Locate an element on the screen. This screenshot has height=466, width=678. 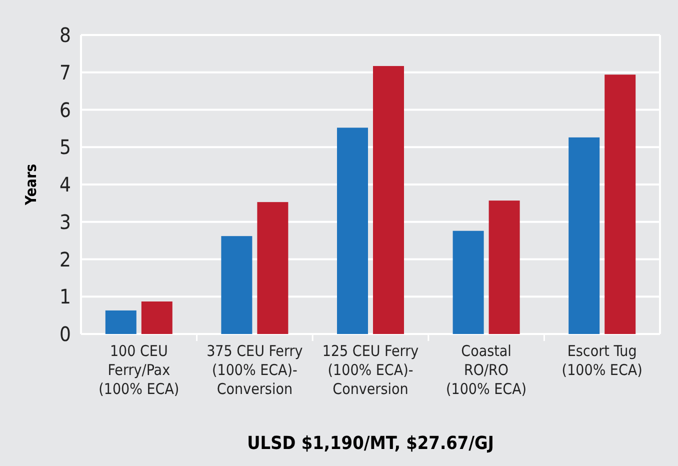
y-tick-label: 8 is located at coordinates (65, 35).